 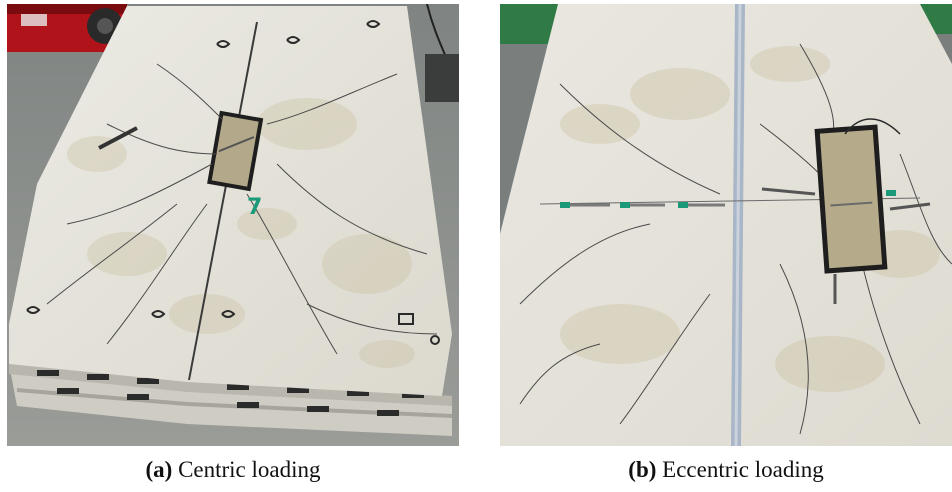 What do you see at coordinates (230, 400) in the screenshot?
I see `slab-stack-edges` at bounding box center [230, 400].